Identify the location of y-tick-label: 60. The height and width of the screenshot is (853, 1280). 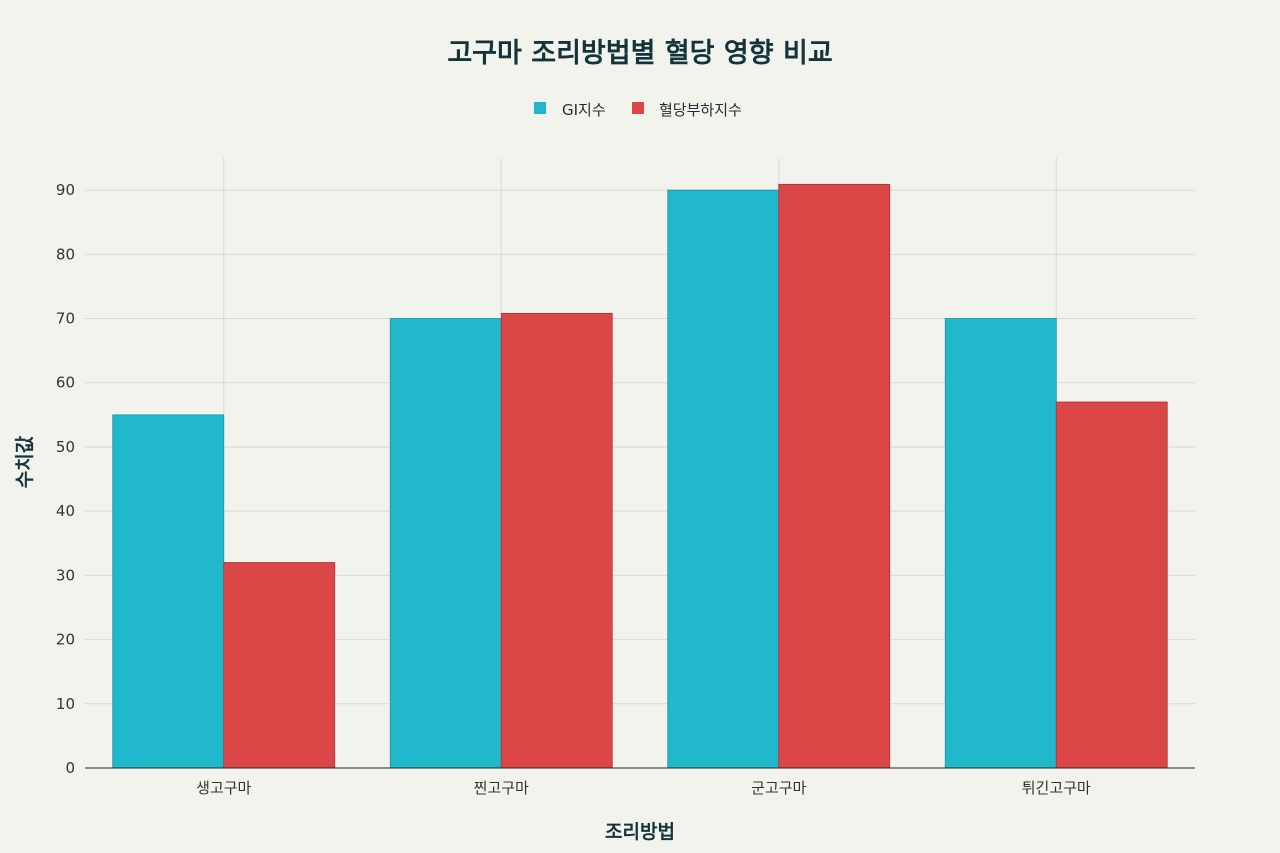
(65, 383).